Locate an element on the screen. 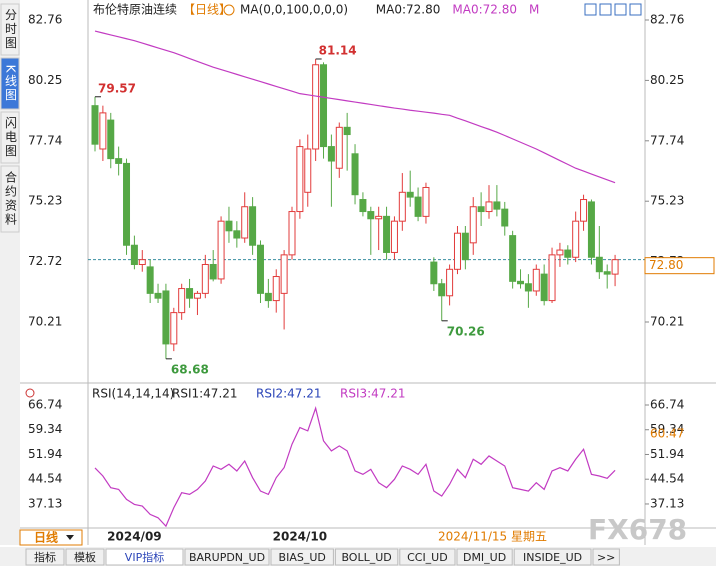  sidebar-tab-label: 分时图 is located at coordinates (11, 29).